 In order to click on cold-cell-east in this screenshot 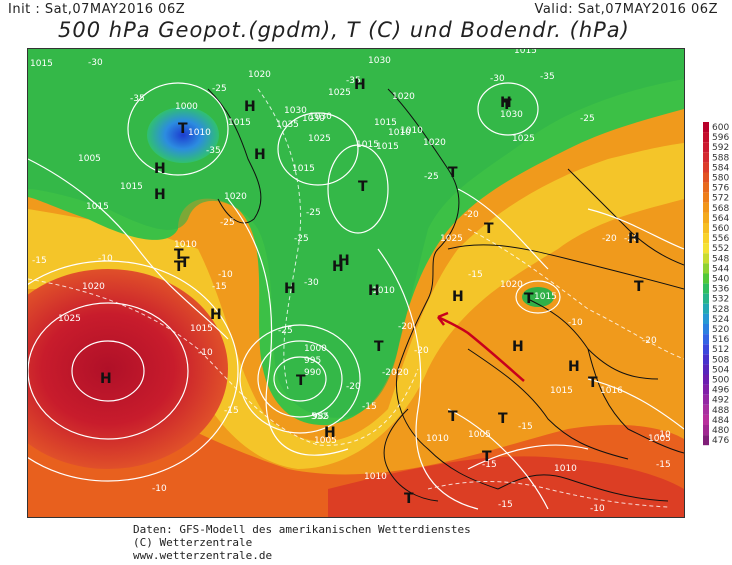, I will do `click(538, 297)`.